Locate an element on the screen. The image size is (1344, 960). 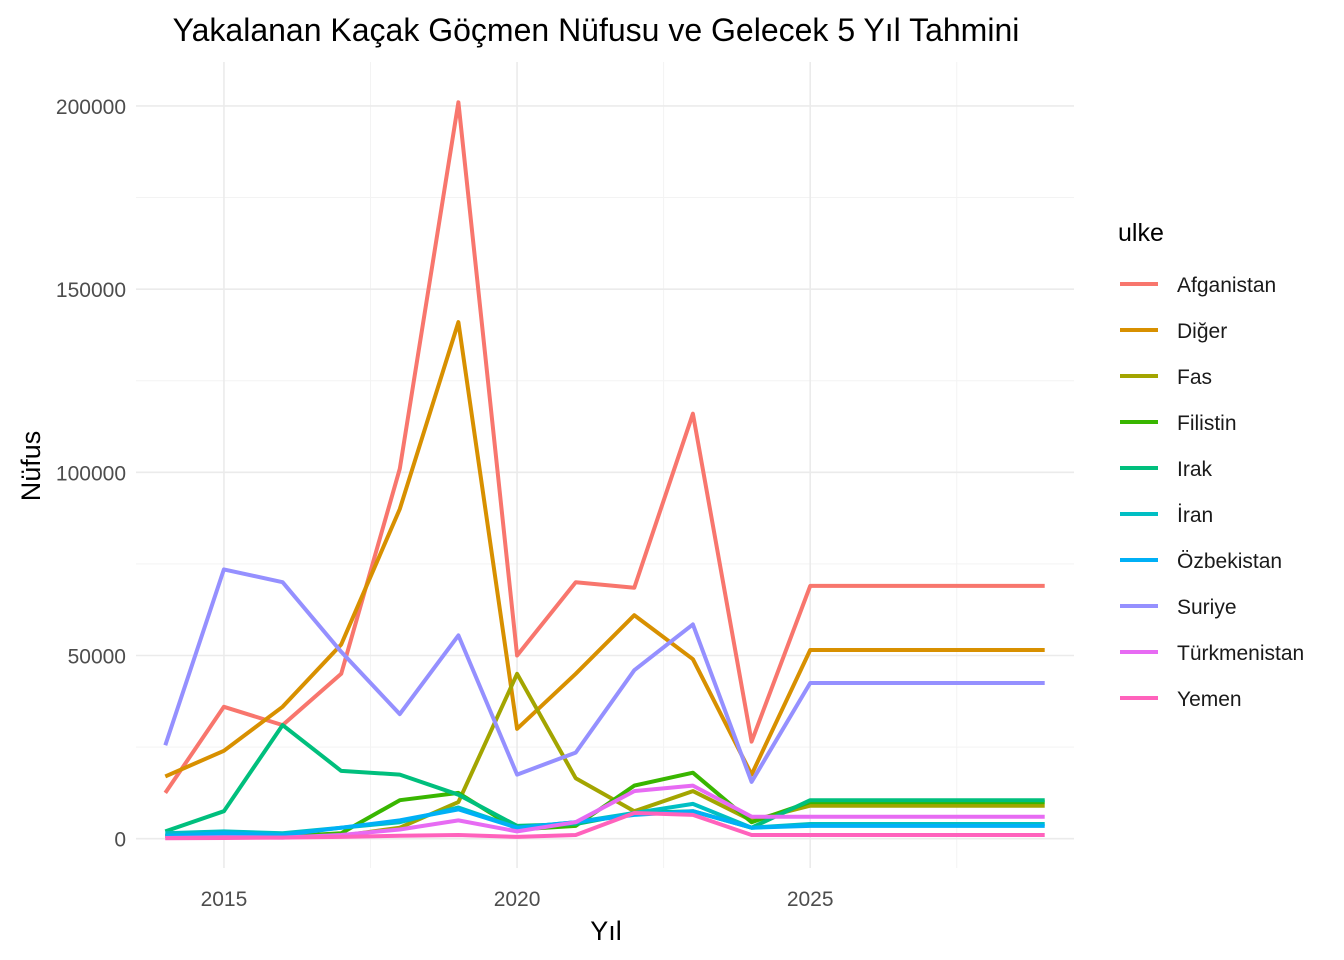
y-tick-label: 100000 is located at coordinates (91, 473).